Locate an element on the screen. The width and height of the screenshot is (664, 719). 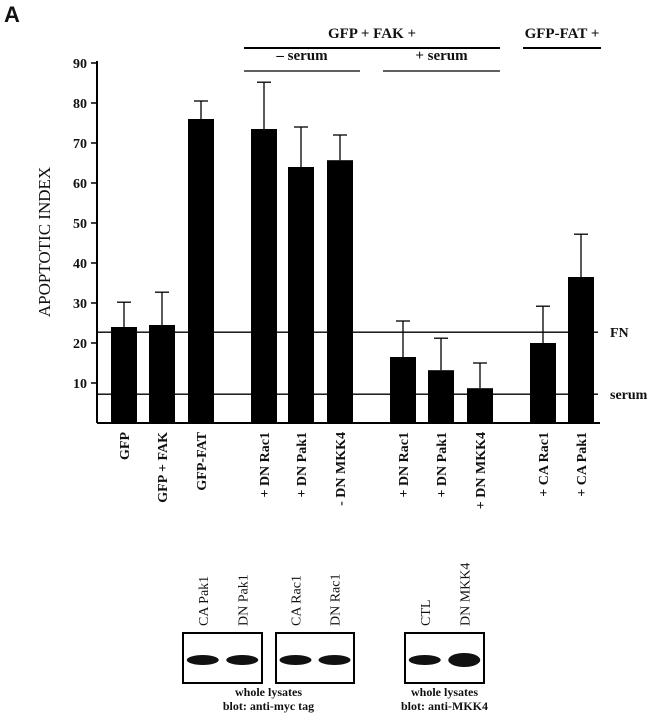
x-tick-label: + CA Pak1 is located at coordinates (582, 464).